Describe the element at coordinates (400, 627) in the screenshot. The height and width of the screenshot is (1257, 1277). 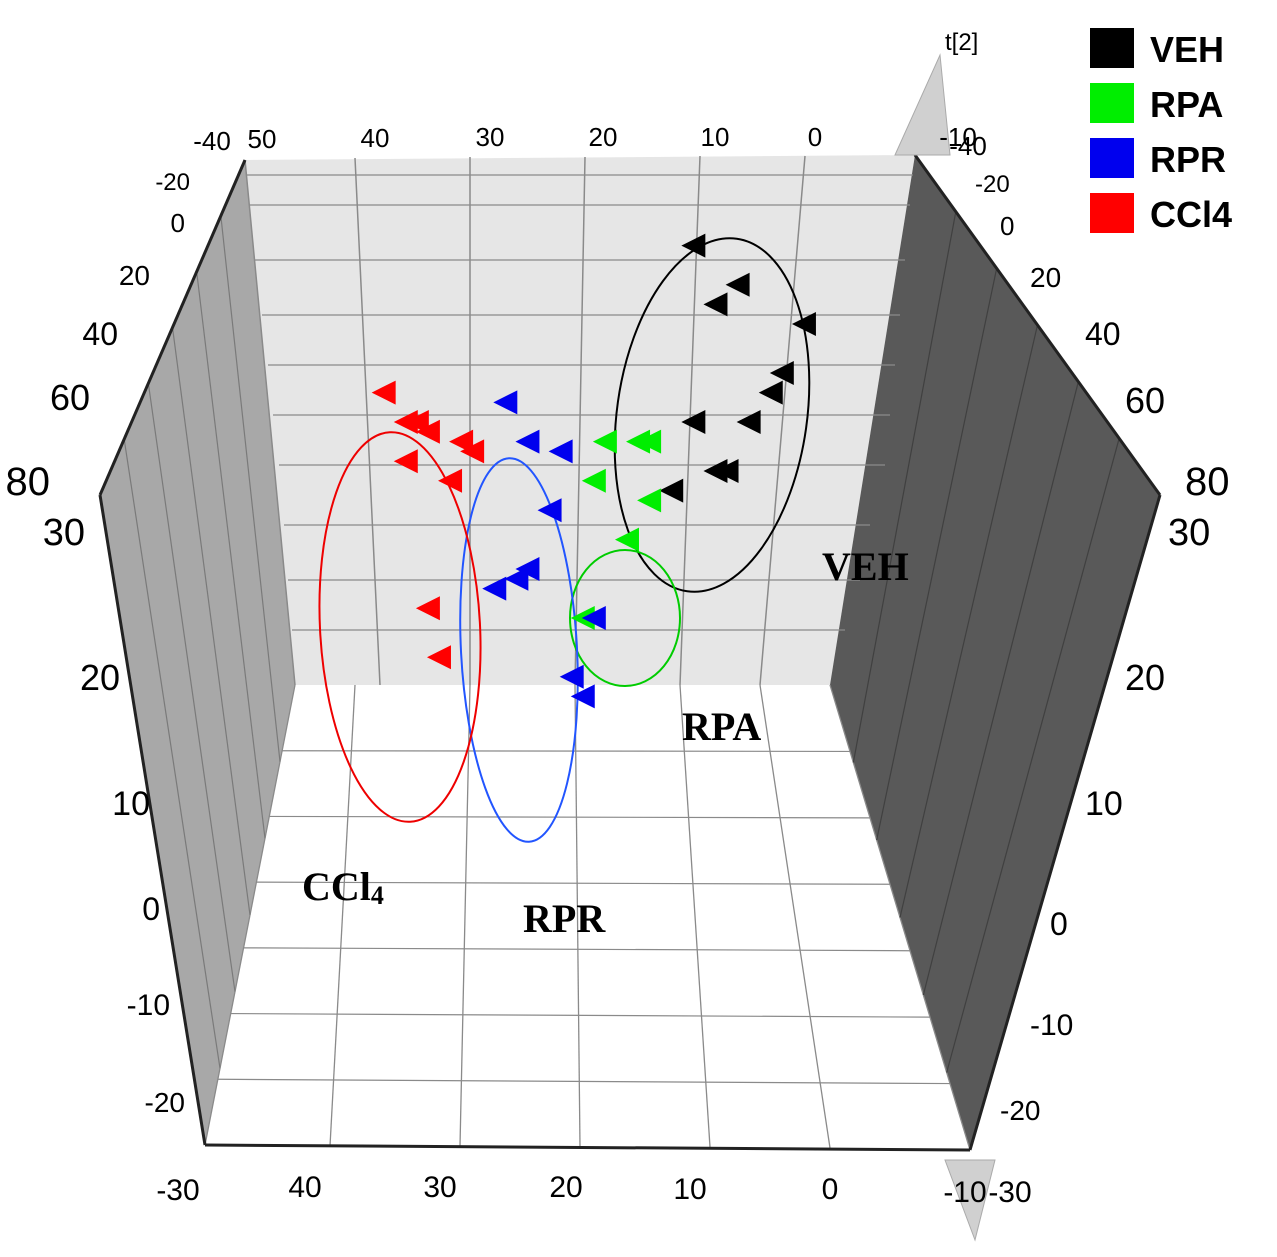
I see `ccl4-cluster-ellipse` at that location.